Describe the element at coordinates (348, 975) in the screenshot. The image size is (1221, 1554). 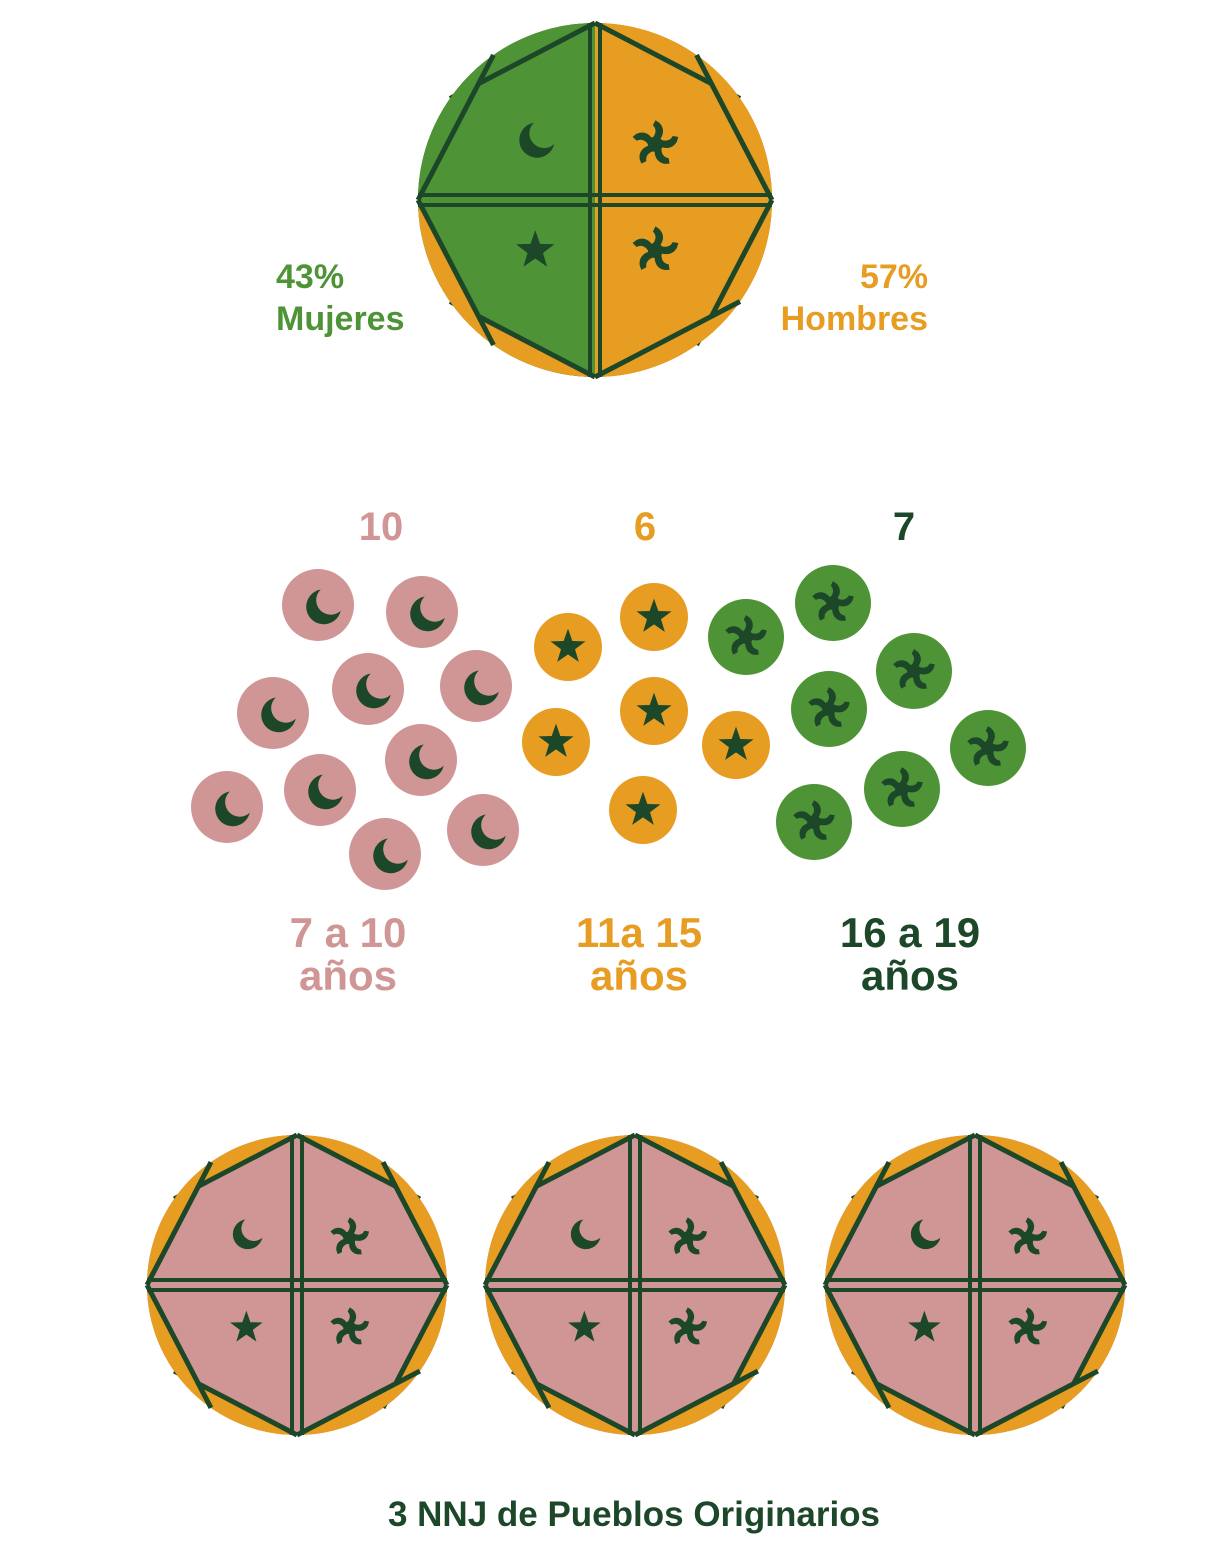
I see `group-range-7-10-line2: años` at that location.